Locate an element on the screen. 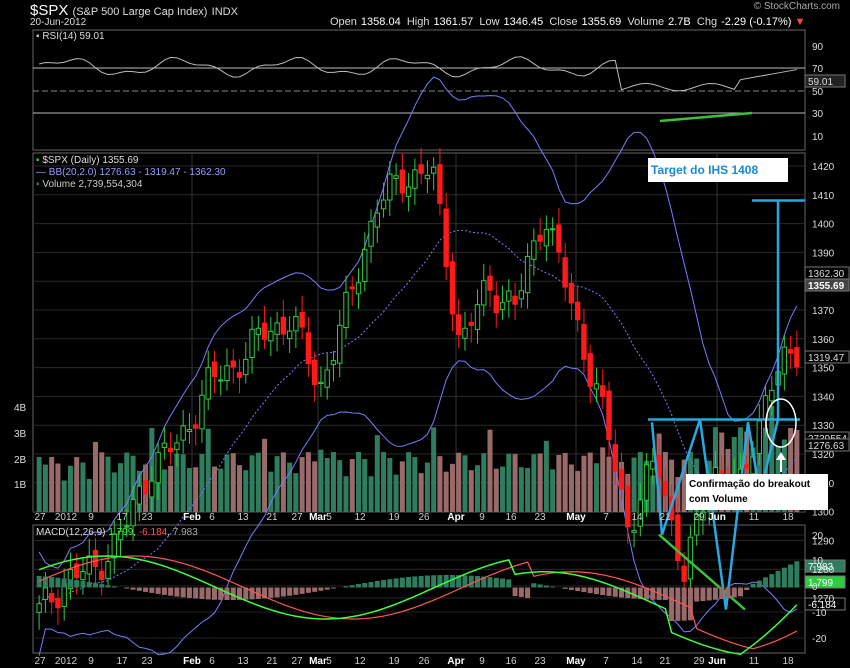 The width and height of the screenshot is (850, 668). rsi-tag-box is located at coordinates (825, 81).